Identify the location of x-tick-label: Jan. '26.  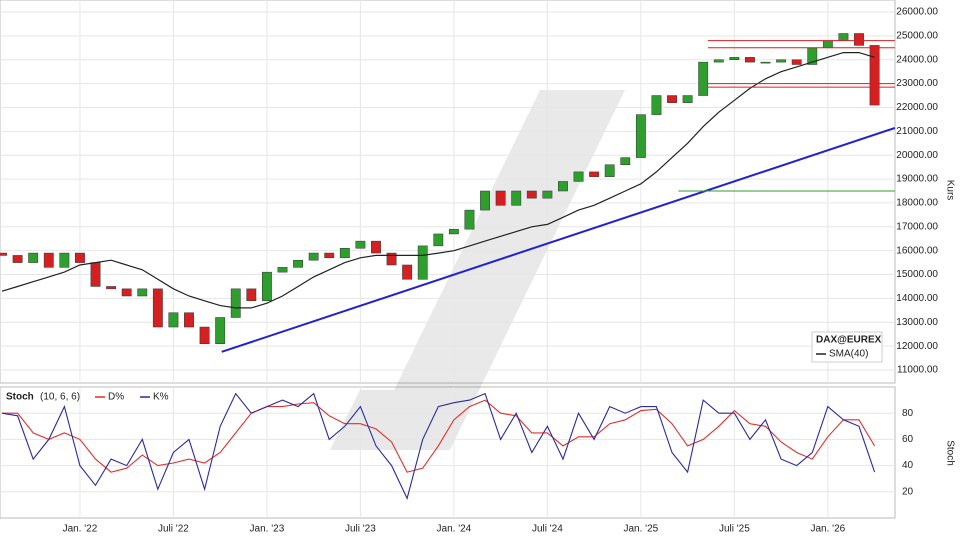
(827, 529).